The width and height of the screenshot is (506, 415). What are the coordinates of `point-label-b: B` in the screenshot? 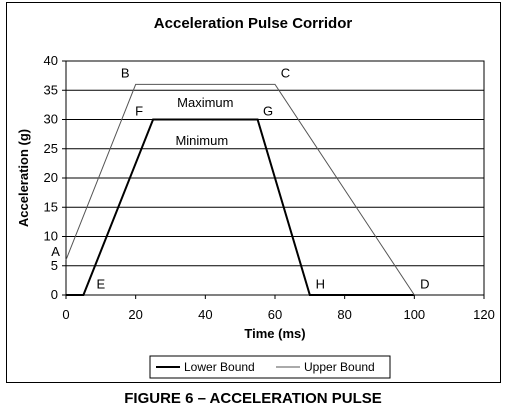 It's located at (125, 73).